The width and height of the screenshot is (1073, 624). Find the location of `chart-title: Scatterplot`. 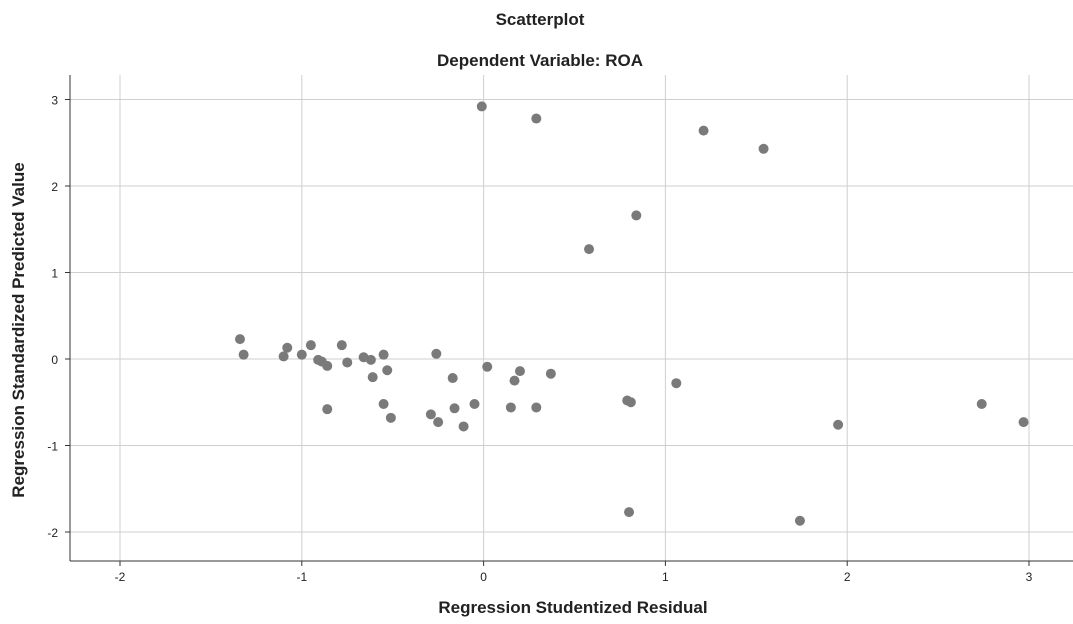

chart-title: Scatterplot is located at coordinates (540, 19).